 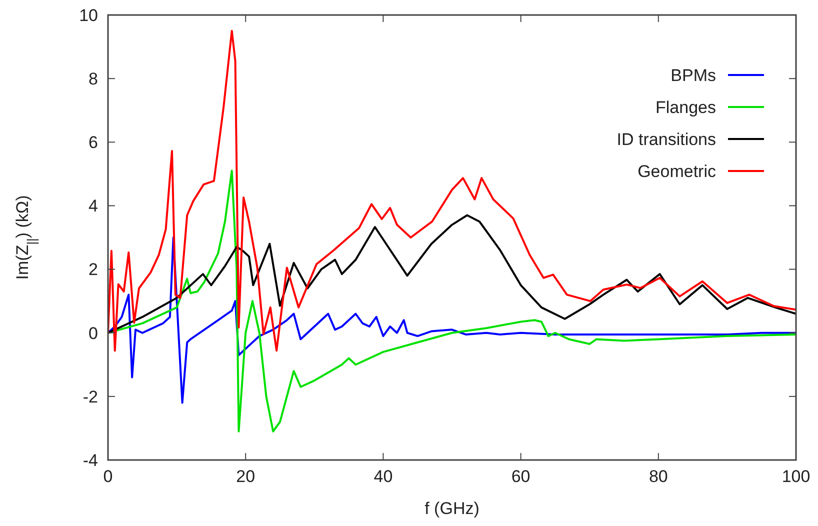 I want to click on x-tick-label: 100, so click(x=796, y=476).